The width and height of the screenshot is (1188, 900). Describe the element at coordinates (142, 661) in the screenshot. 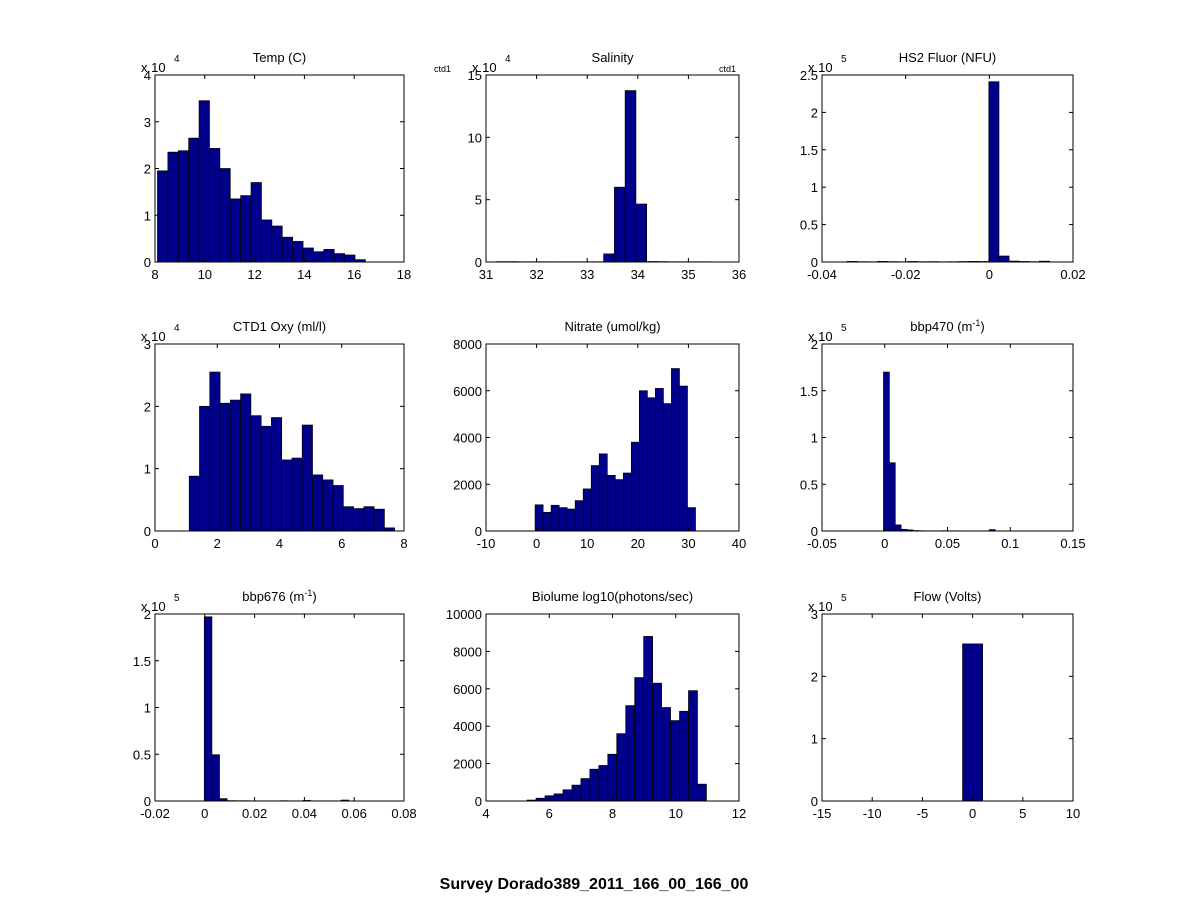

I see `y-tick-label: 1.5` at that location.